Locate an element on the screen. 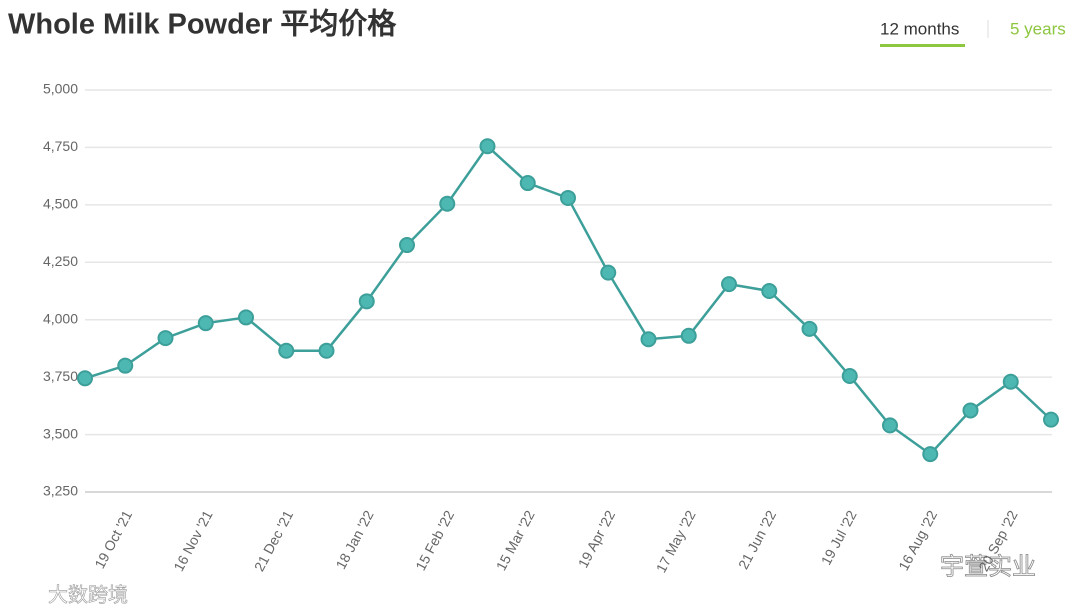  x-tick-label: 19 Oct '21 is located at coordinates (113, 539).